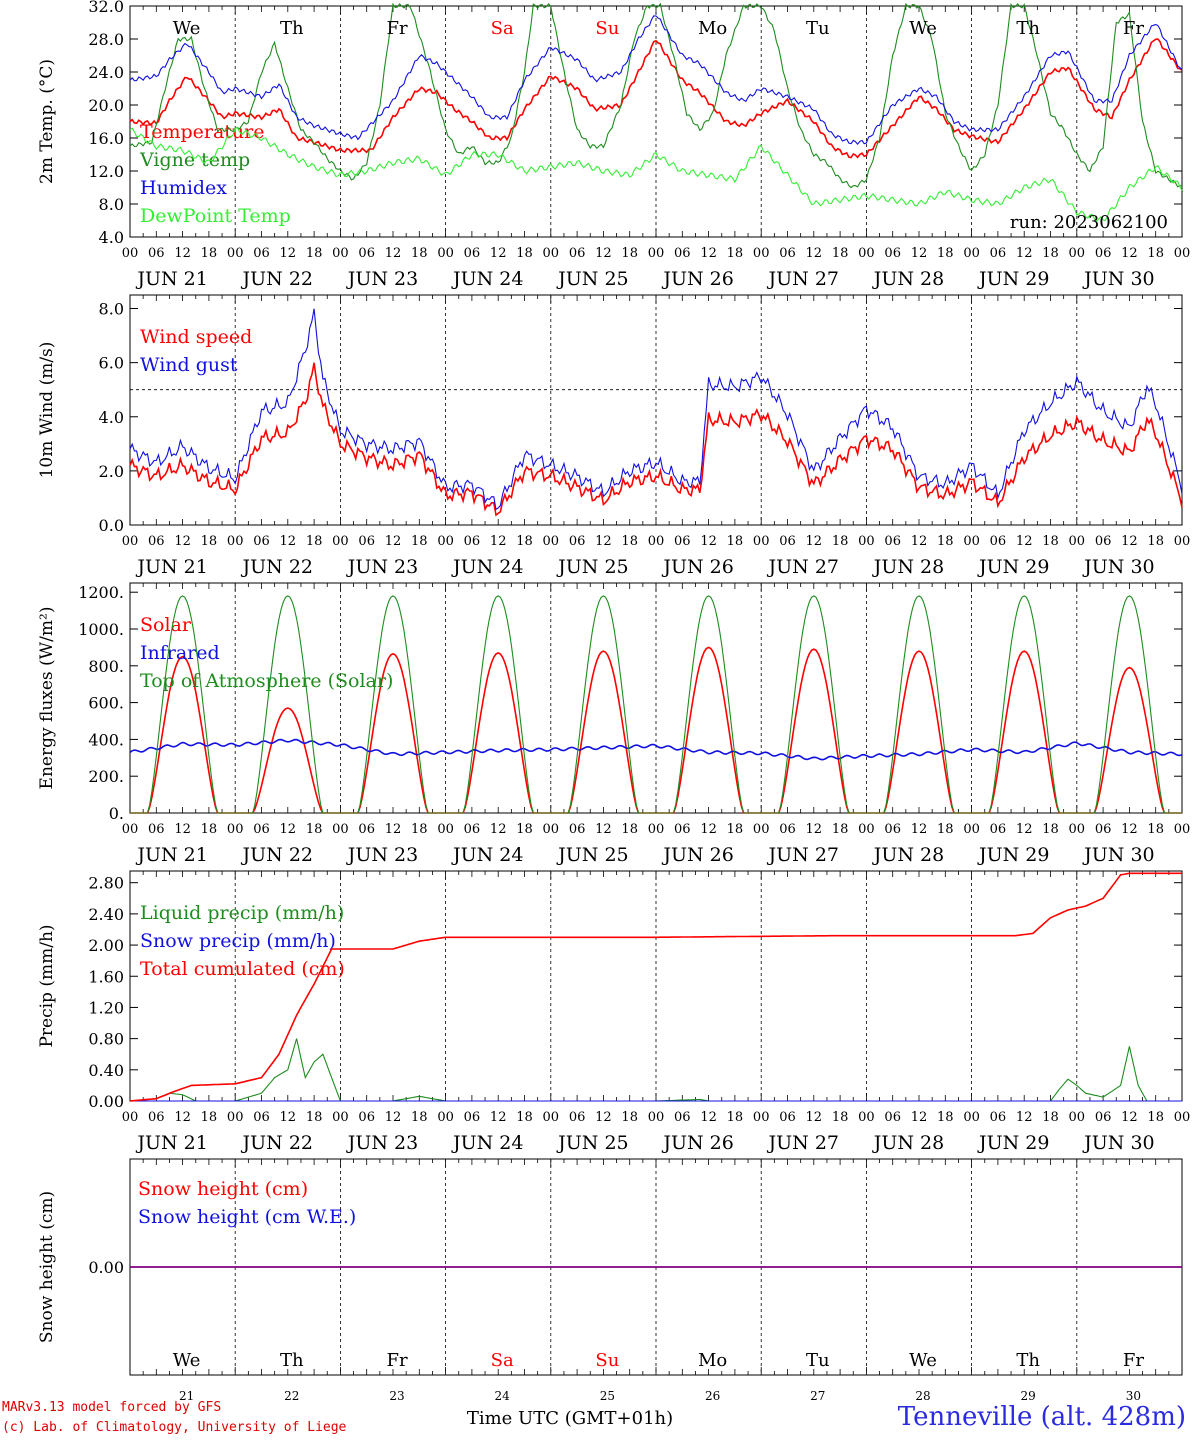 This screenshot has height=1440, width=1194. I want to click on panel-5-ytick-label: 0.00, so click(106, 1267).